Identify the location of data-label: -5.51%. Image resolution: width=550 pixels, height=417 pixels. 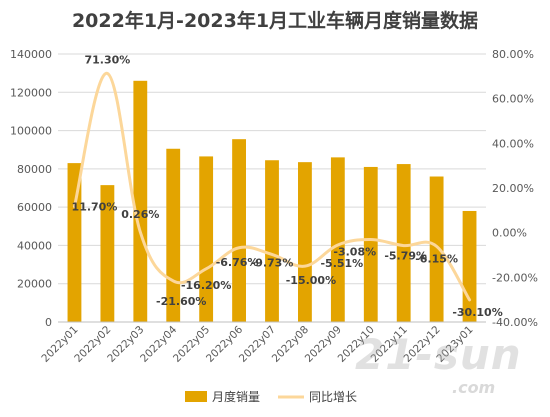
(341, 263).